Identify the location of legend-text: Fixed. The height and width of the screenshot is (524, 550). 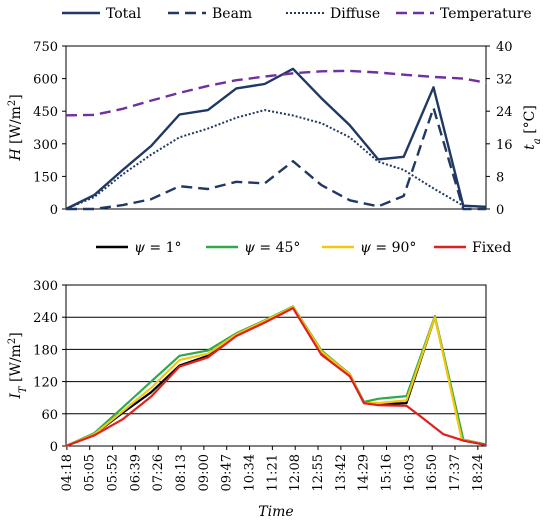
(491, 248).